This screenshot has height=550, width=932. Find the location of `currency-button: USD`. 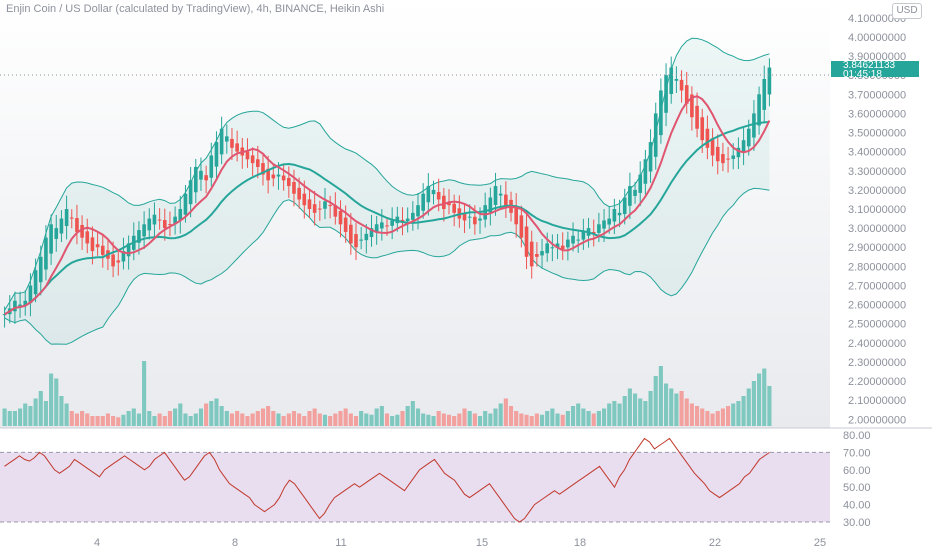

currency-button: USD is located at coordinates (907, 11).